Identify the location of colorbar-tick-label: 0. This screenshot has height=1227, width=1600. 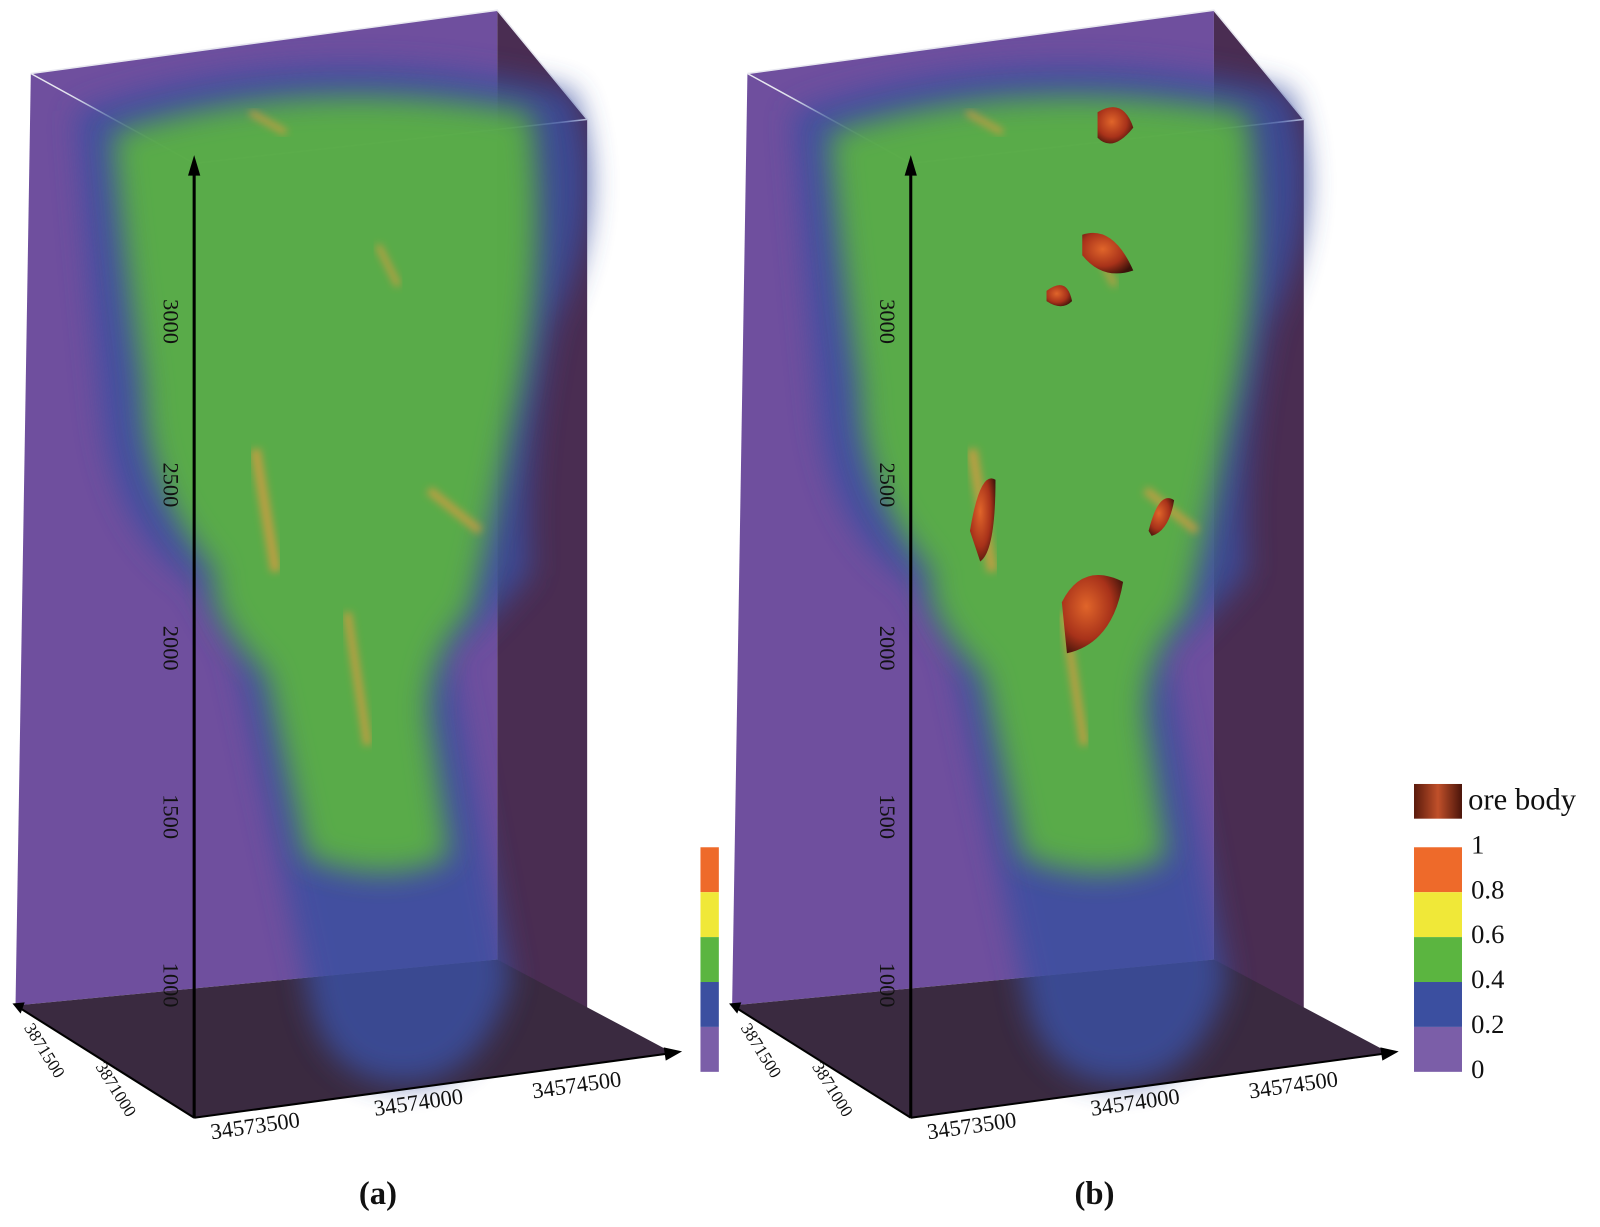
(1477, 1069).